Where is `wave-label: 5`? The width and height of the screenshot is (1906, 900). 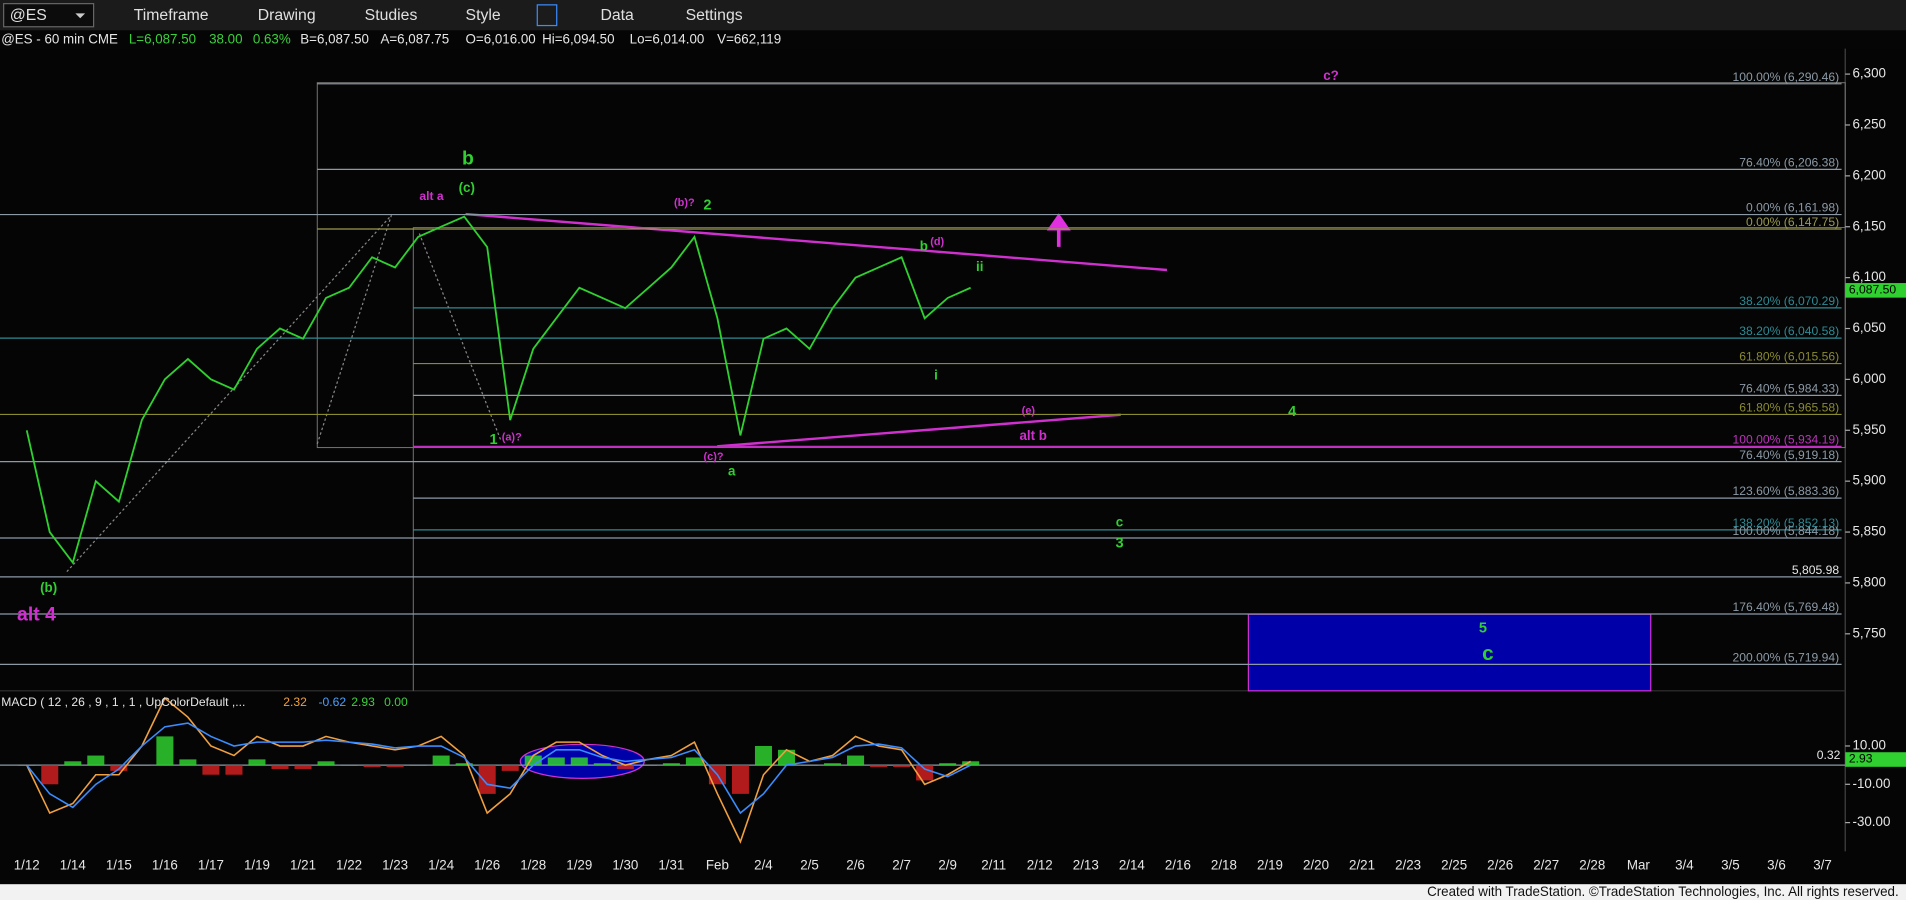 wave-label: 5 is located at coordinates (1483, 629).